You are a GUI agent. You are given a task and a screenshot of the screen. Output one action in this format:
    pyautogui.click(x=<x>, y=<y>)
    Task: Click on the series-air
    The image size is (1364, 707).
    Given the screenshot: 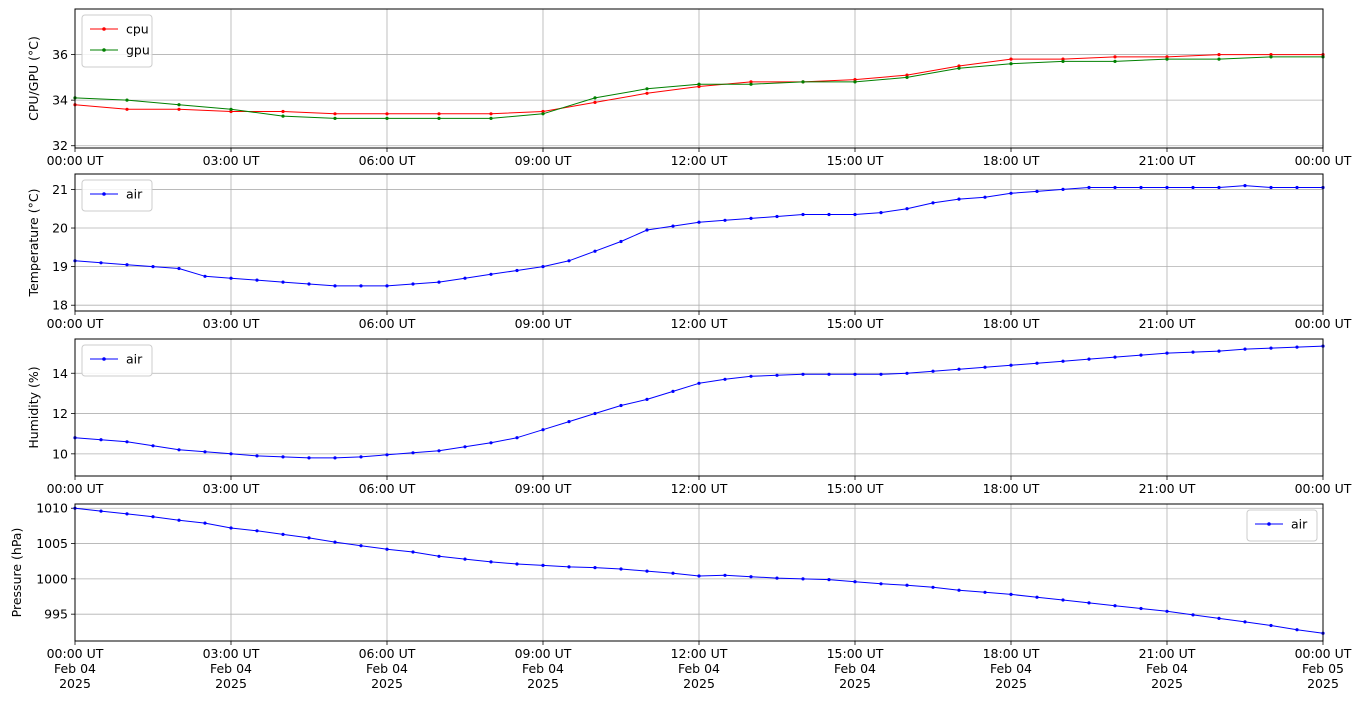 What is the action you would take?
    pyautogui.click(x=699, y=236)
    